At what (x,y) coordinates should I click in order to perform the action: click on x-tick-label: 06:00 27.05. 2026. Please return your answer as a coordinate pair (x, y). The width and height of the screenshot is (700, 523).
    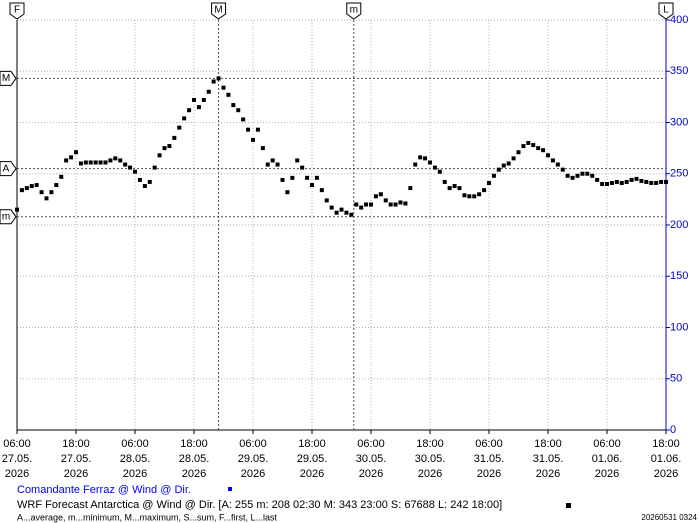
    Looking at the image, I should click on (17, 459).